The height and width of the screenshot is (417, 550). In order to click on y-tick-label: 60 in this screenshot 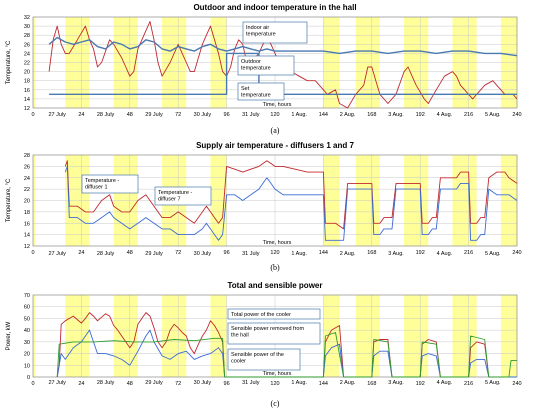, I will do `click(27, 308)`.